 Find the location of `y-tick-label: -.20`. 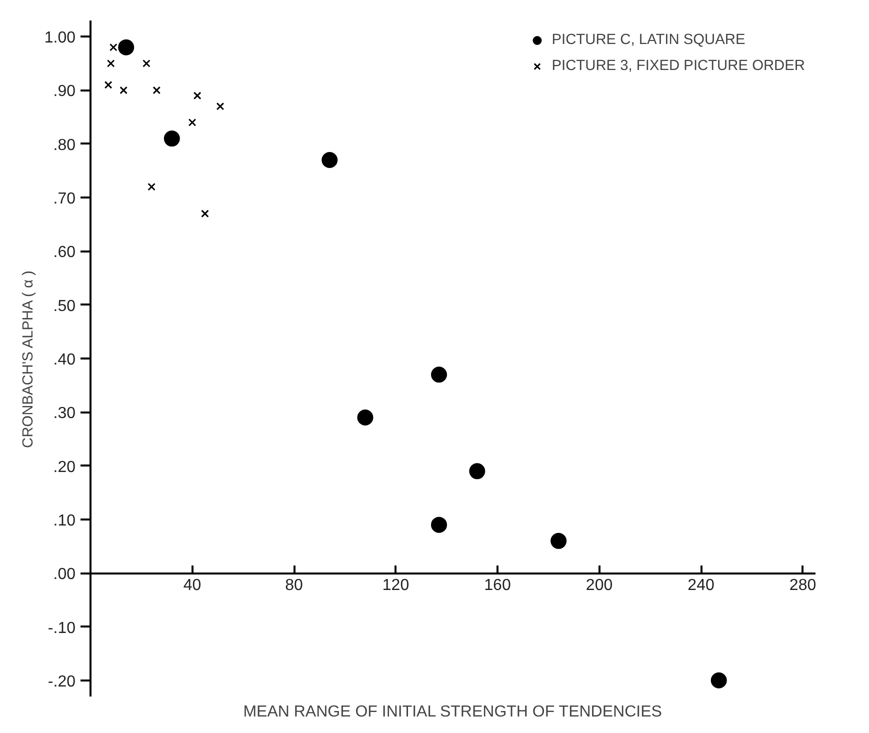

y-tick-label: -.20 is located at coordinates (62, 681).